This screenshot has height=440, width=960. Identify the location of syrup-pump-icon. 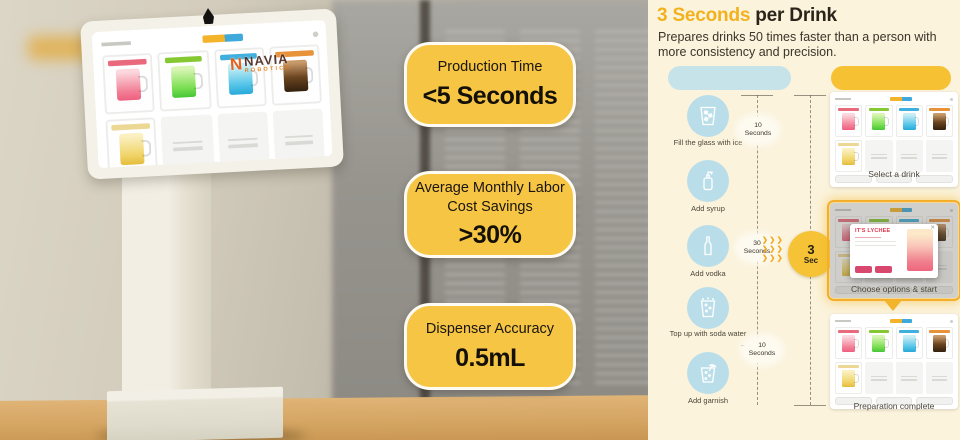
(708, 181).